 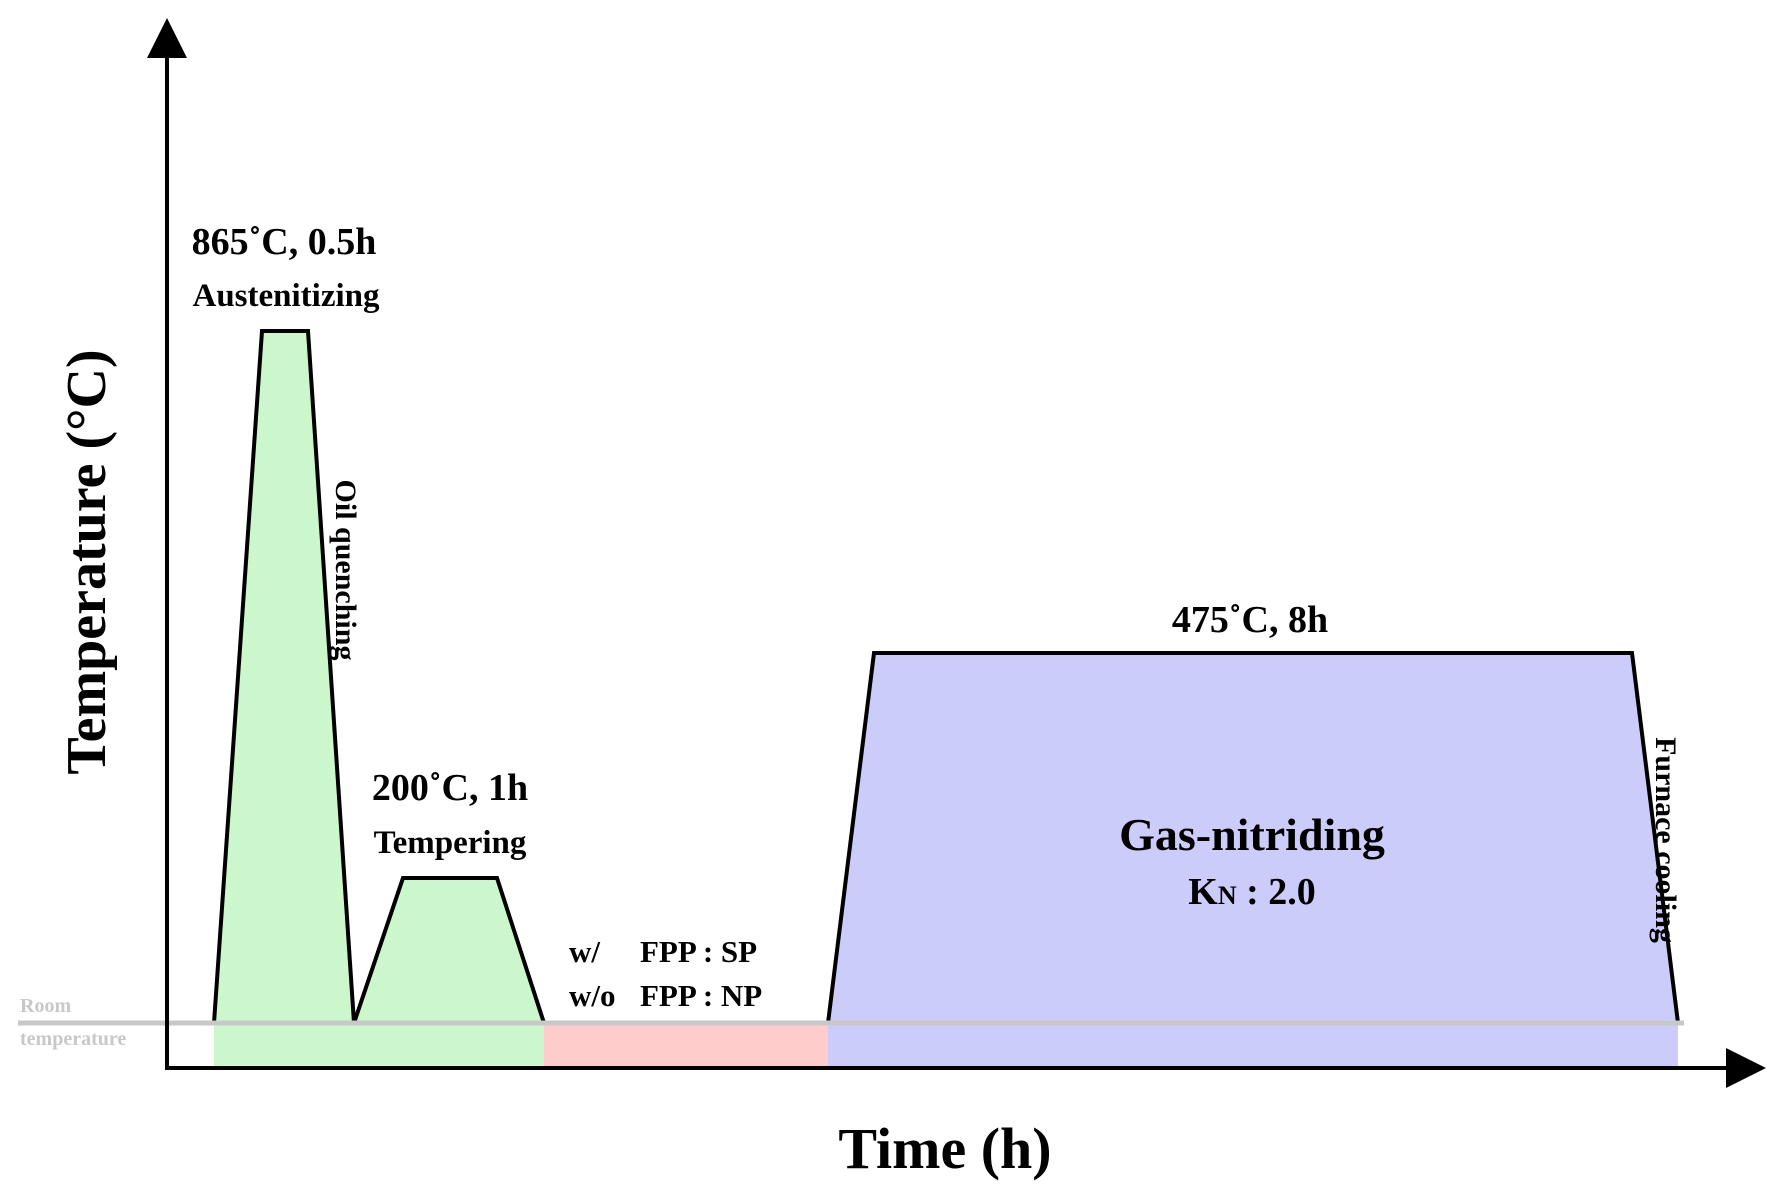 I want to click on y-axis-label: Temperature (°C), so click(x=87, y=561).